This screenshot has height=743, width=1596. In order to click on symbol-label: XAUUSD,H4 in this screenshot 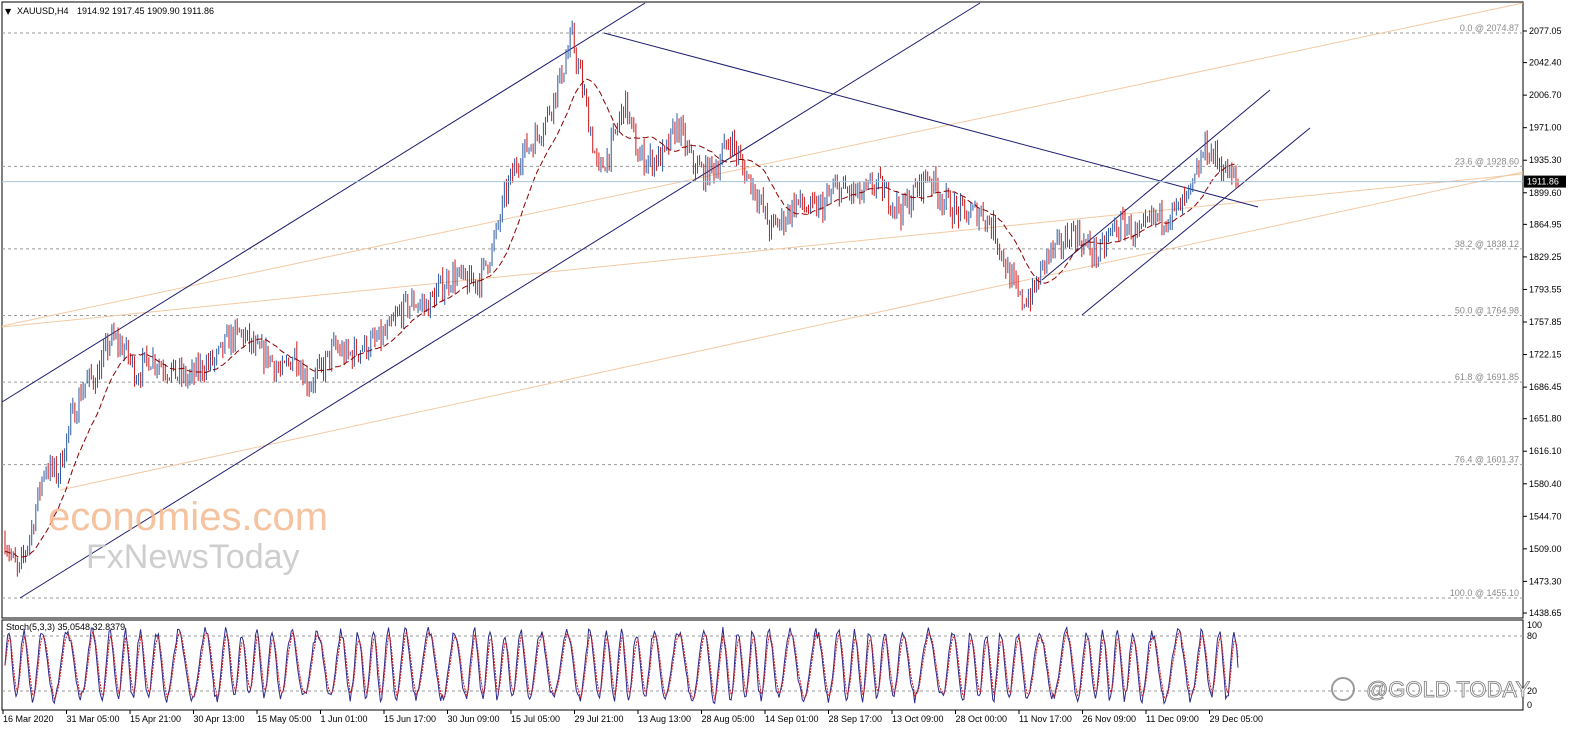, I will do `click(43, 11)`.